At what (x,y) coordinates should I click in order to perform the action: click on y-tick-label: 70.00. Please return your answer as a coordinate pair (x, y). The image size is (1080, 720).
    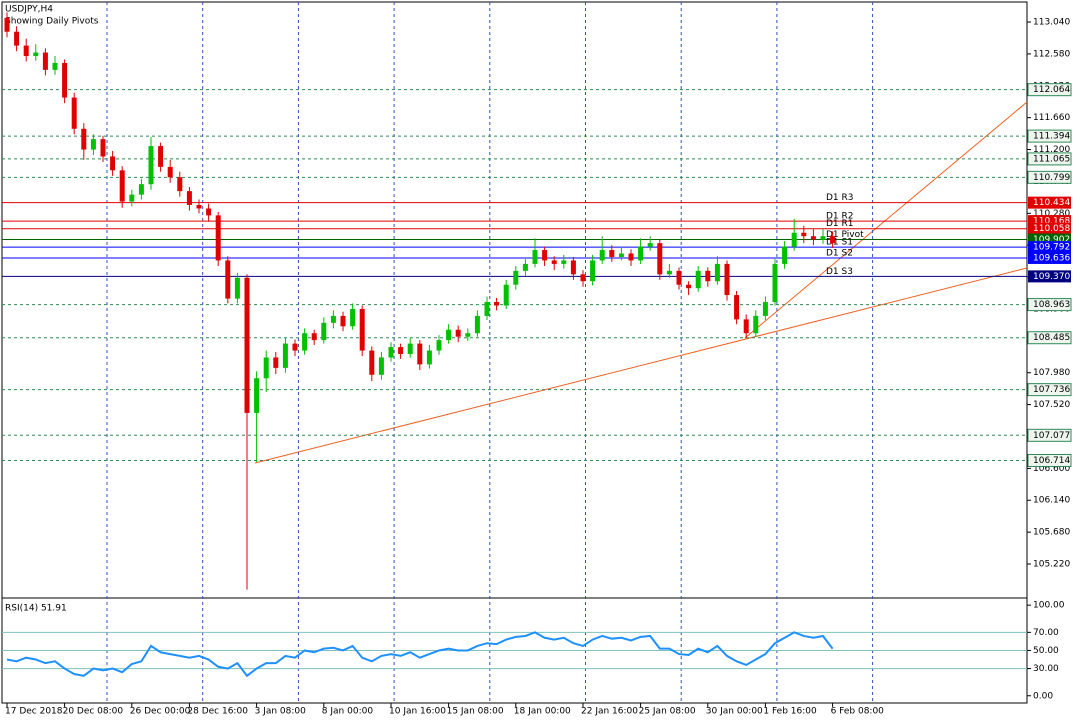
    Looking at the image, I should click on (1046, 633).